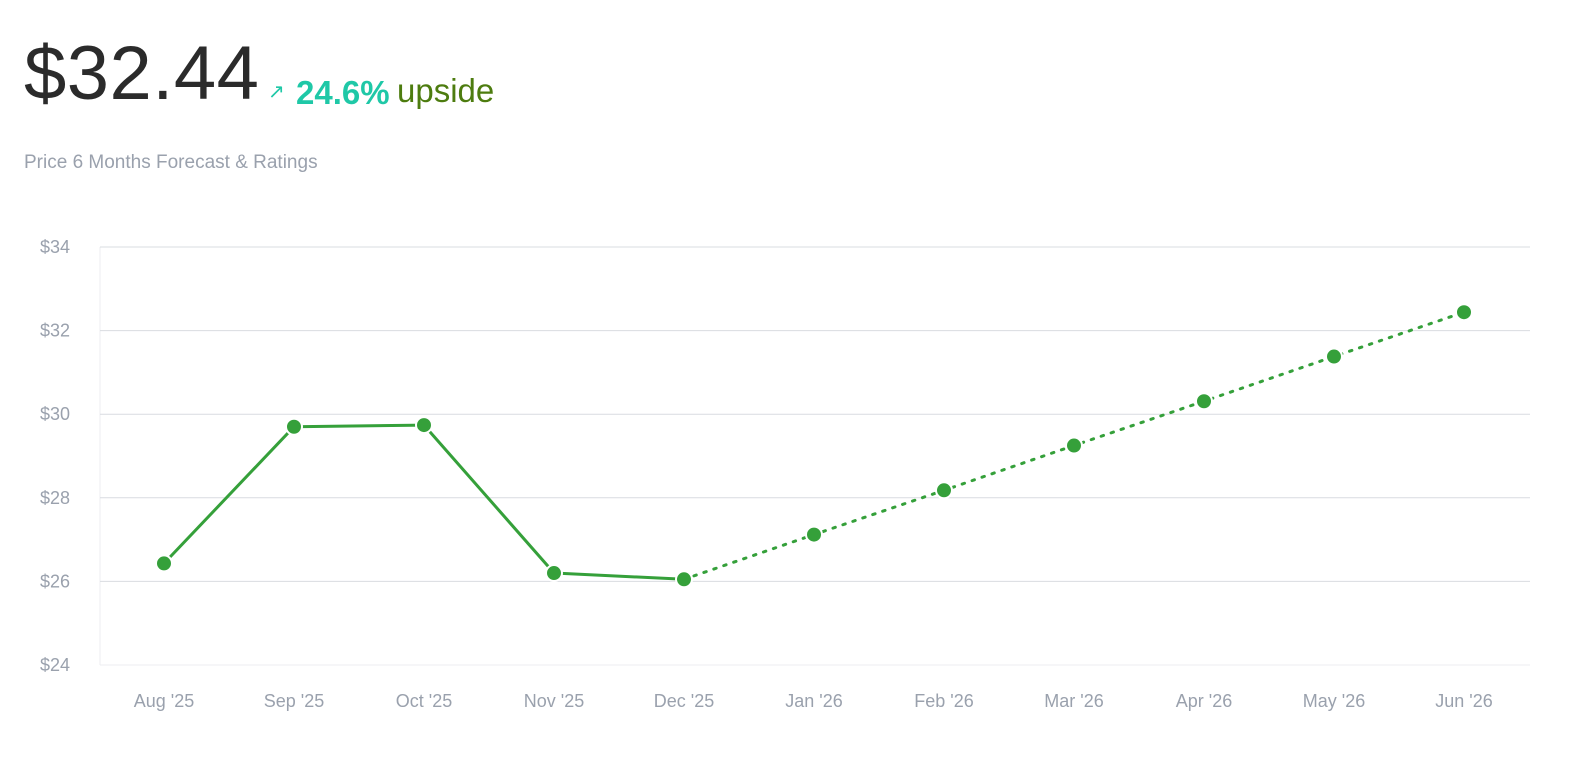 This screenshot has width=1590, height=768. Describe the element at coordinates (55, 247) in the screenshot. I see `y-tick-label: $34` at that location.